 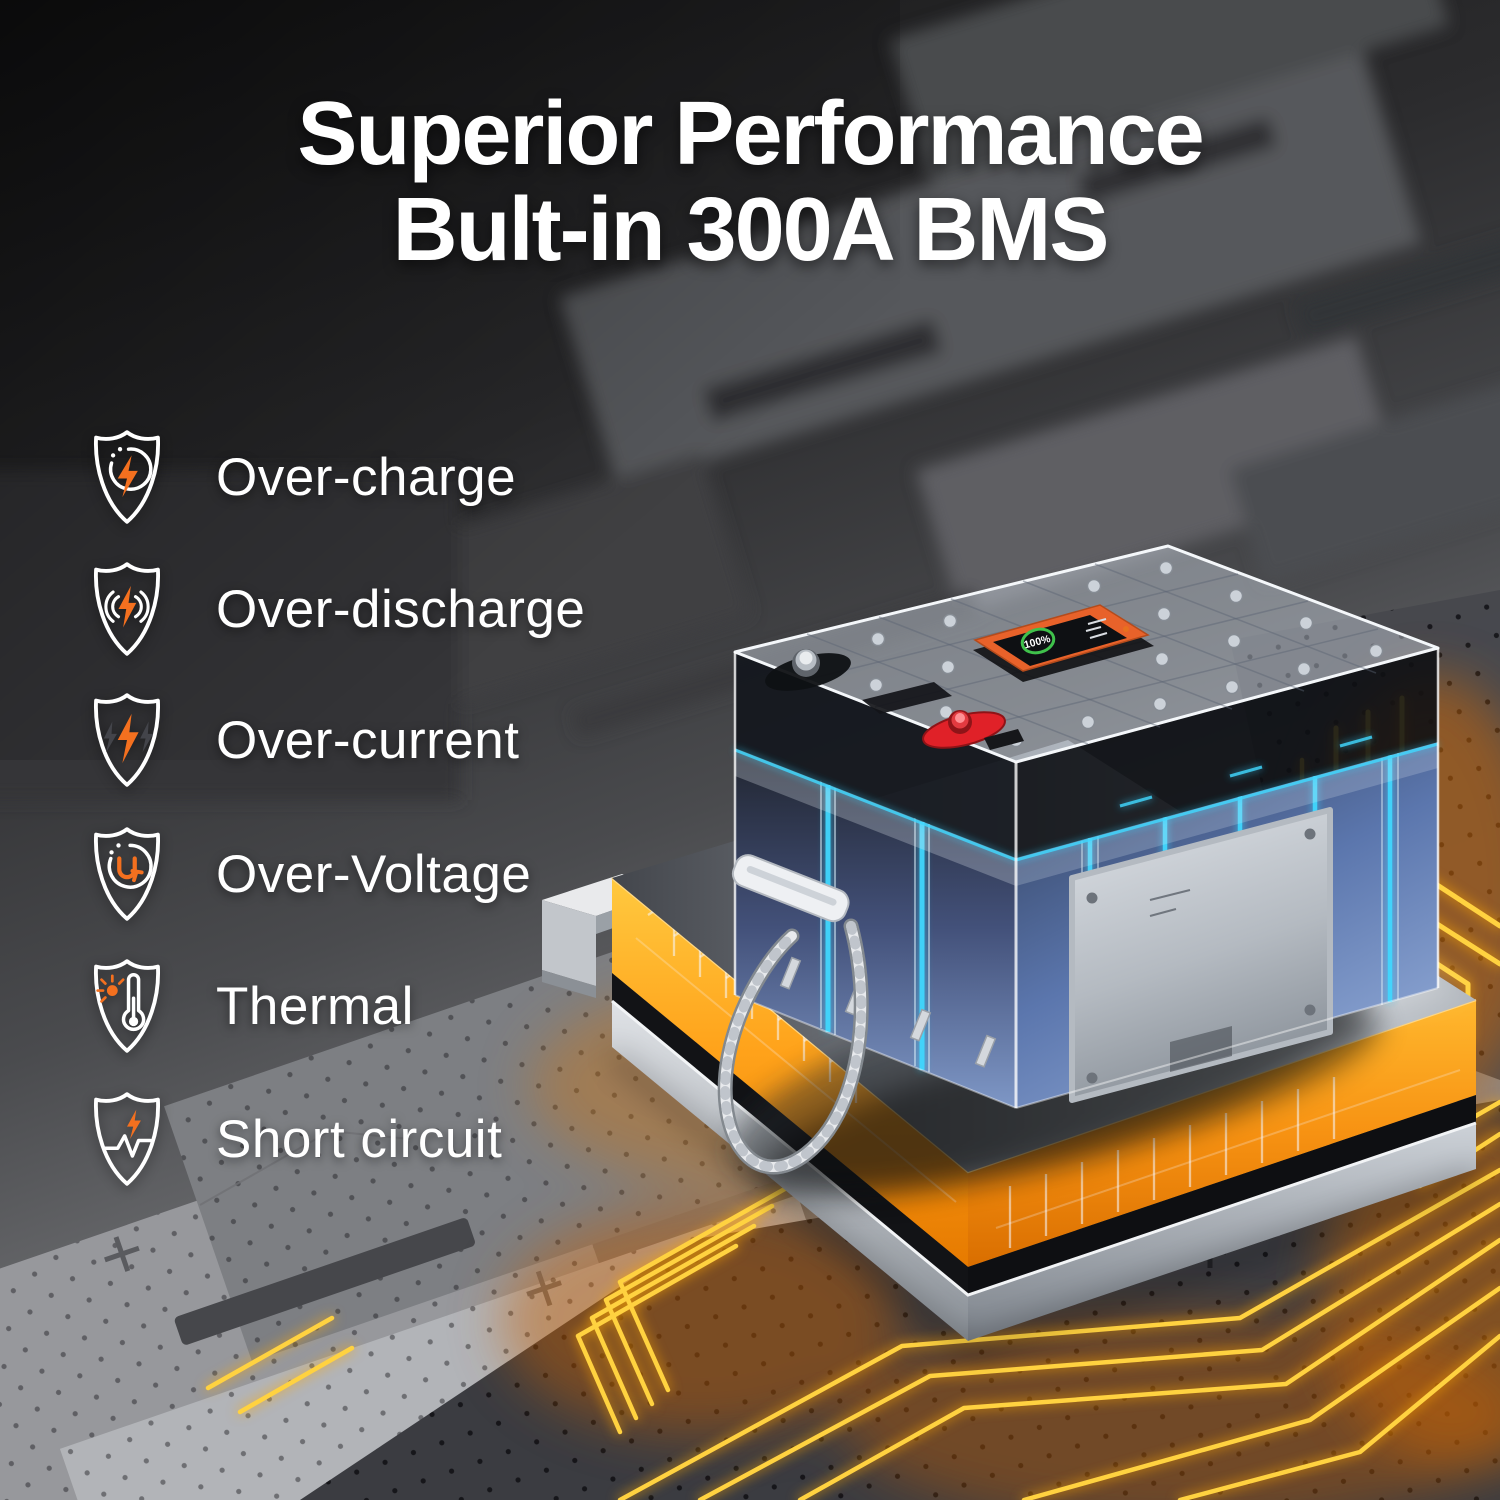 What do you see at coordinates (127, 477) in the screenshot?
I see `overcharge-shield-icon` at bounding box center [127, 477].